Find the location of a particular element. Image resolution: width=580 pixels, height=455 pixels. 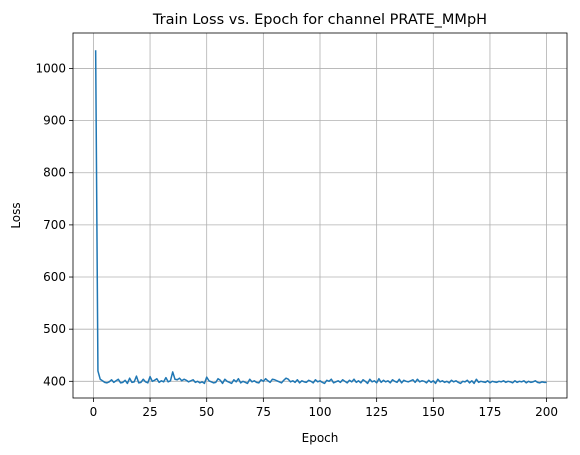

y-tick-label: 800 is located at coordinates (54, 173).